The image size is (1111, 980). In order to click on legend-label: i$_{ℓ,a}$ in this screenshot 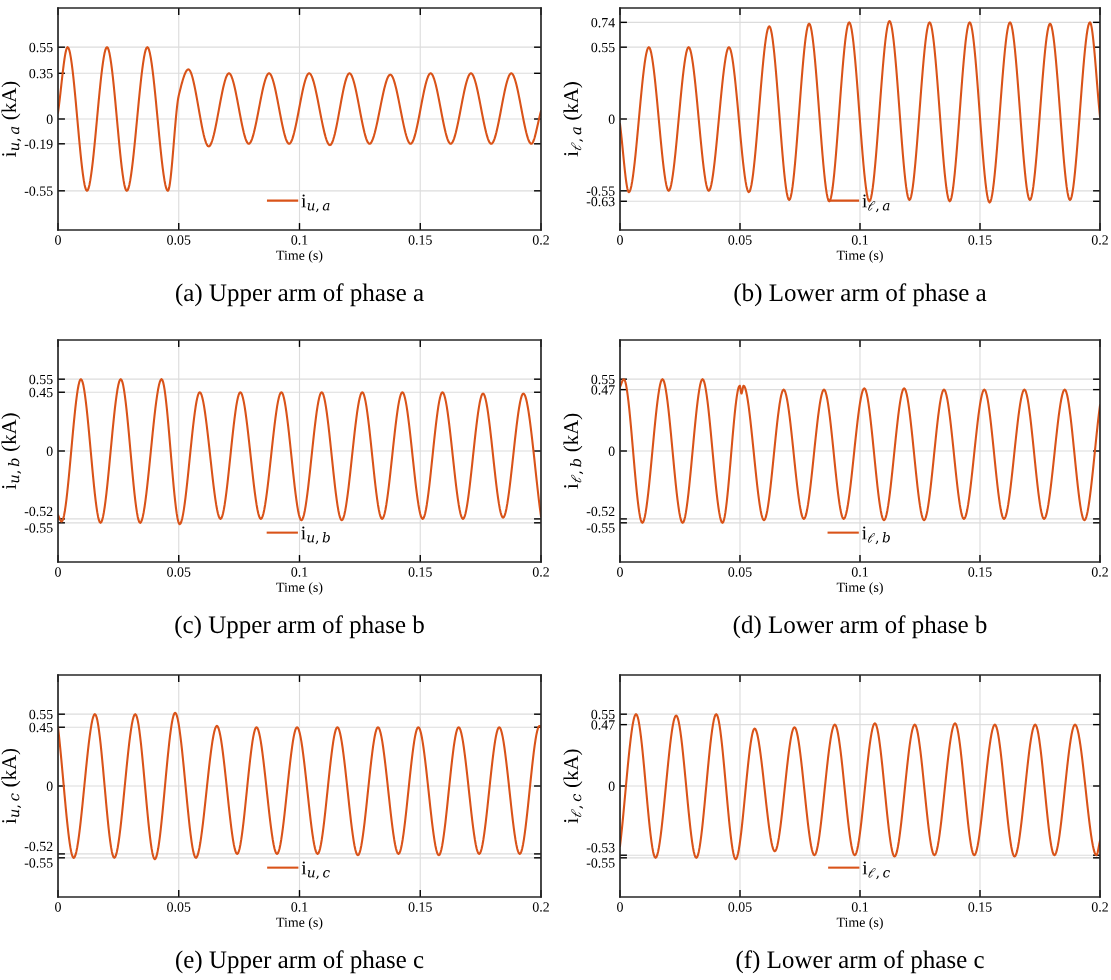, I will do `click(876, 203)`.